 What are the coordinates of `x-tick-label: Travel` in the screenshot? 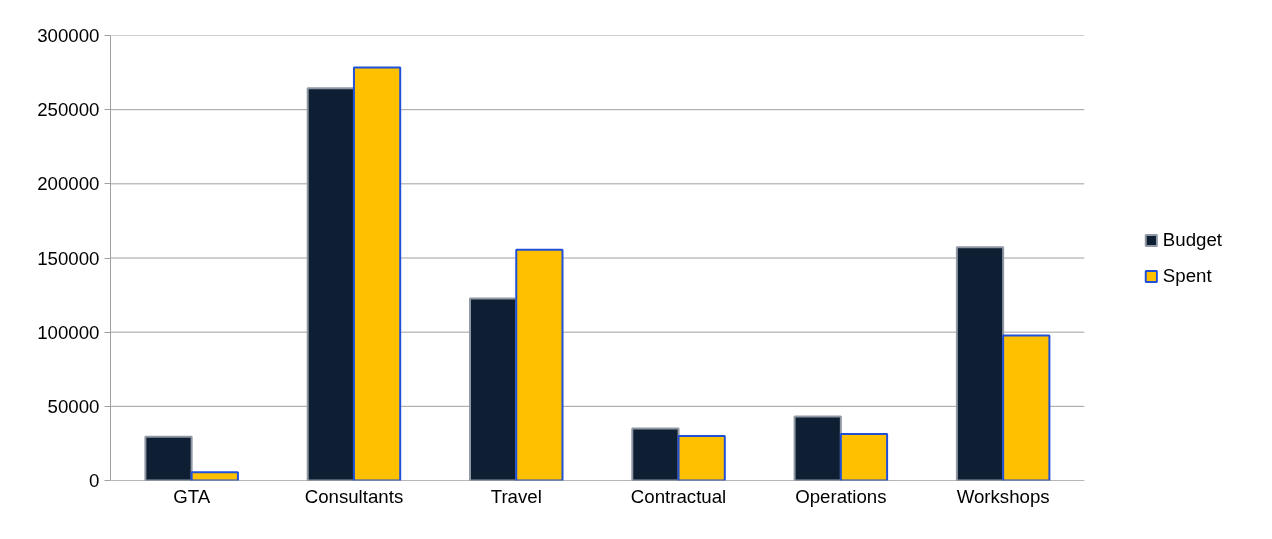 It's located at (516, 496).